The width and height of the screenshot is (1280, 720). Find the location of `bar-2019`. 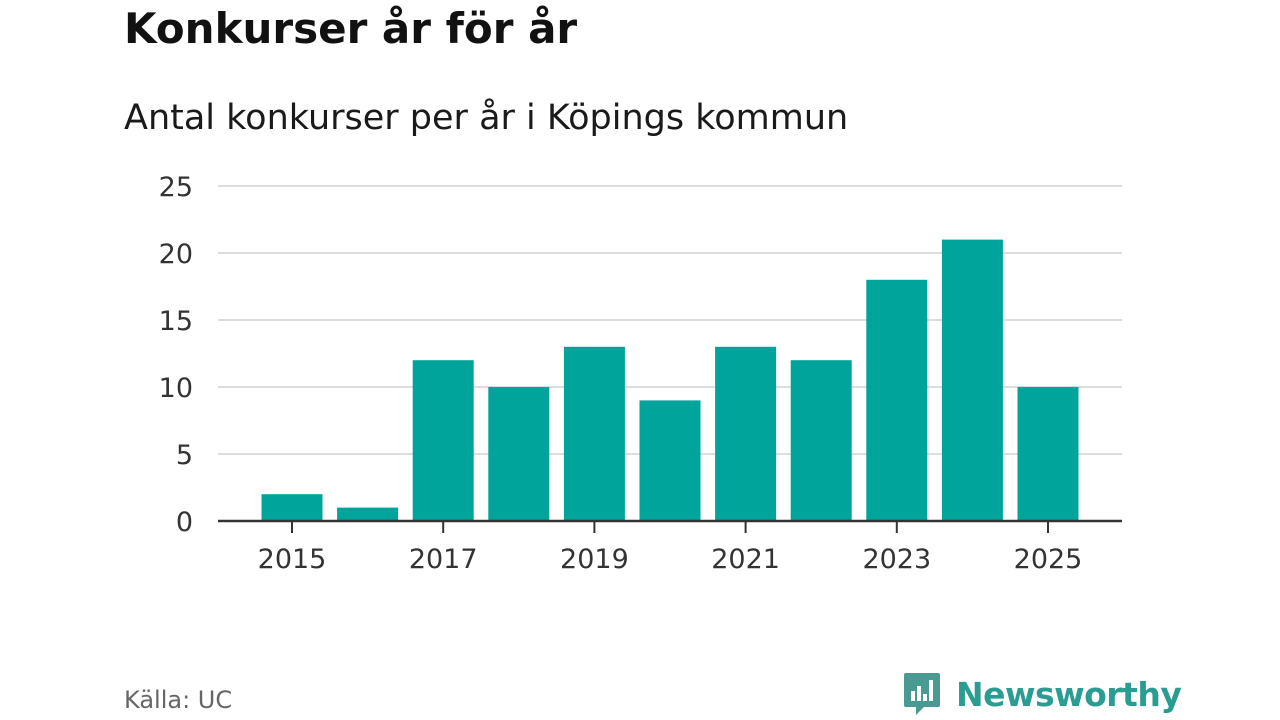

bar-2019 is located at coordinates (594, 433).